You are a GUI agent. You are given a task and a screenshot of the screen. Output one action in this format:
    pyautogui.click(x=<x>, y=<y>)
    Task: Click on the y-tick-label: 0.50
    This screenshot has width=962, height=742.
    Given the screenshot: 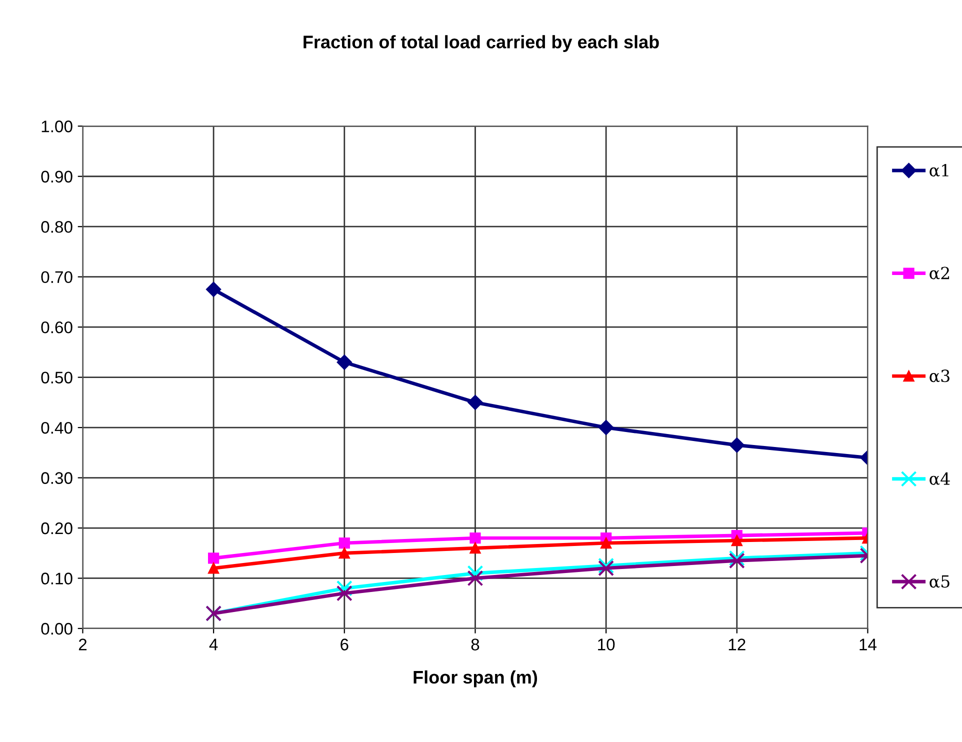 What is the action you would take?
    pyautogui.click(x=56, y=378)
    